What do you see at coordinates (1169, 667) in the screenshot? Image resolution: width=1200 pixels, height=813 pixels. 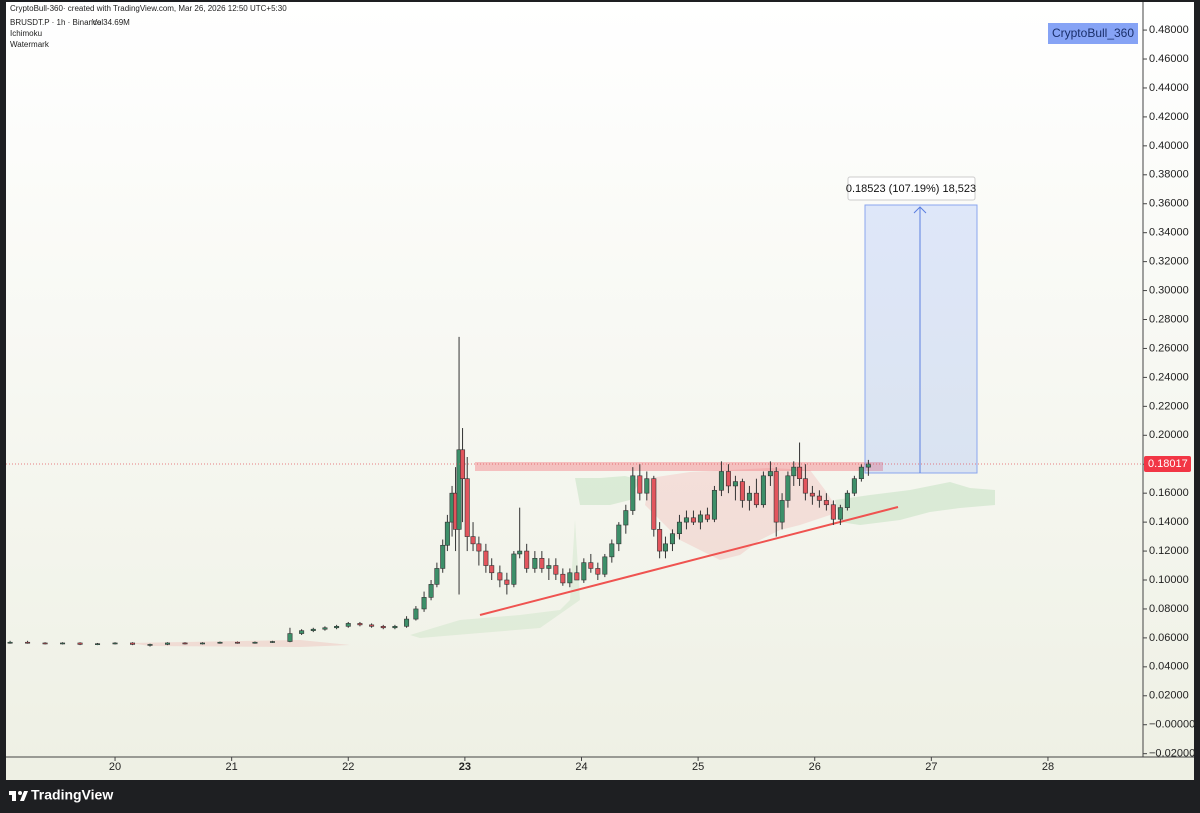 I see `y-tick-label: 0.04000` at bounding box center [1169, 667].